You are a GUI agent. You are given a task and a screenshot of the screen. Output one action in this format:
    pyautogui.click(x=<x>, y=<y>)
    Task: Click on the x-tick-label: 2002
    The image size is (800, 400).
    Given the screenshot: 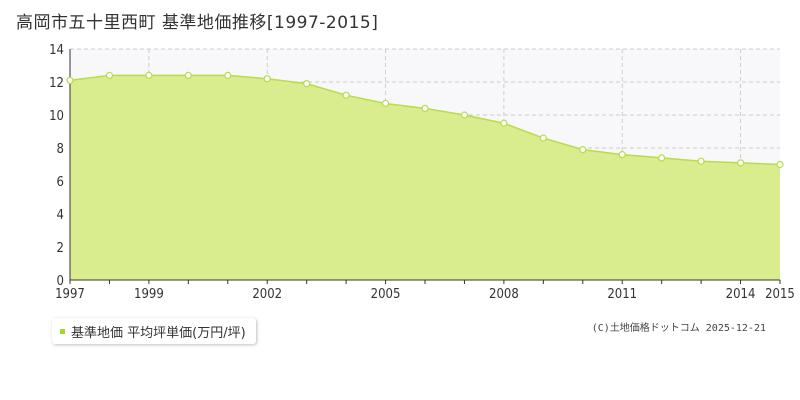 What is the action you would take?
    pyautogui.click(x=267, y=294)
    